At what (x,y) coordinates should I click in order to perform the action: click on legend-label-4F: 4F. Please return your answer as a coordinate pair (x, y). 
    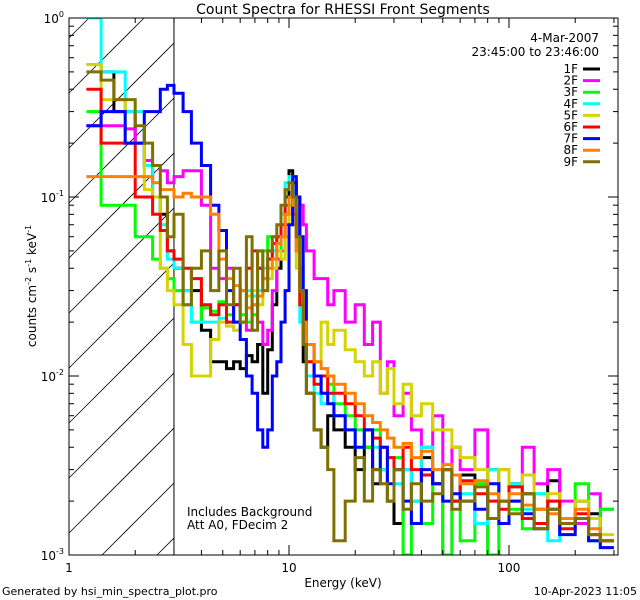
    Looking at the image, I should click on (570, 104).